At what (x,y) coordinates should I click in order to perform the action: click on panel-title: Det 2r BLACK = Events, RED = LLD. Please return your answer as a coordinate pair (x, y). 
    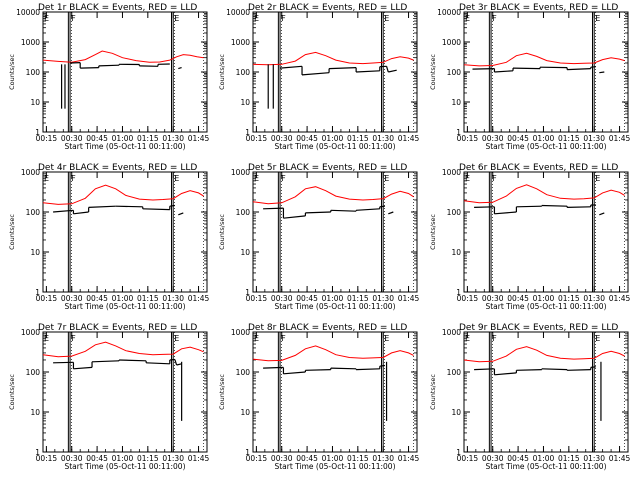
    Looking at the image, I should click on (327, 8).